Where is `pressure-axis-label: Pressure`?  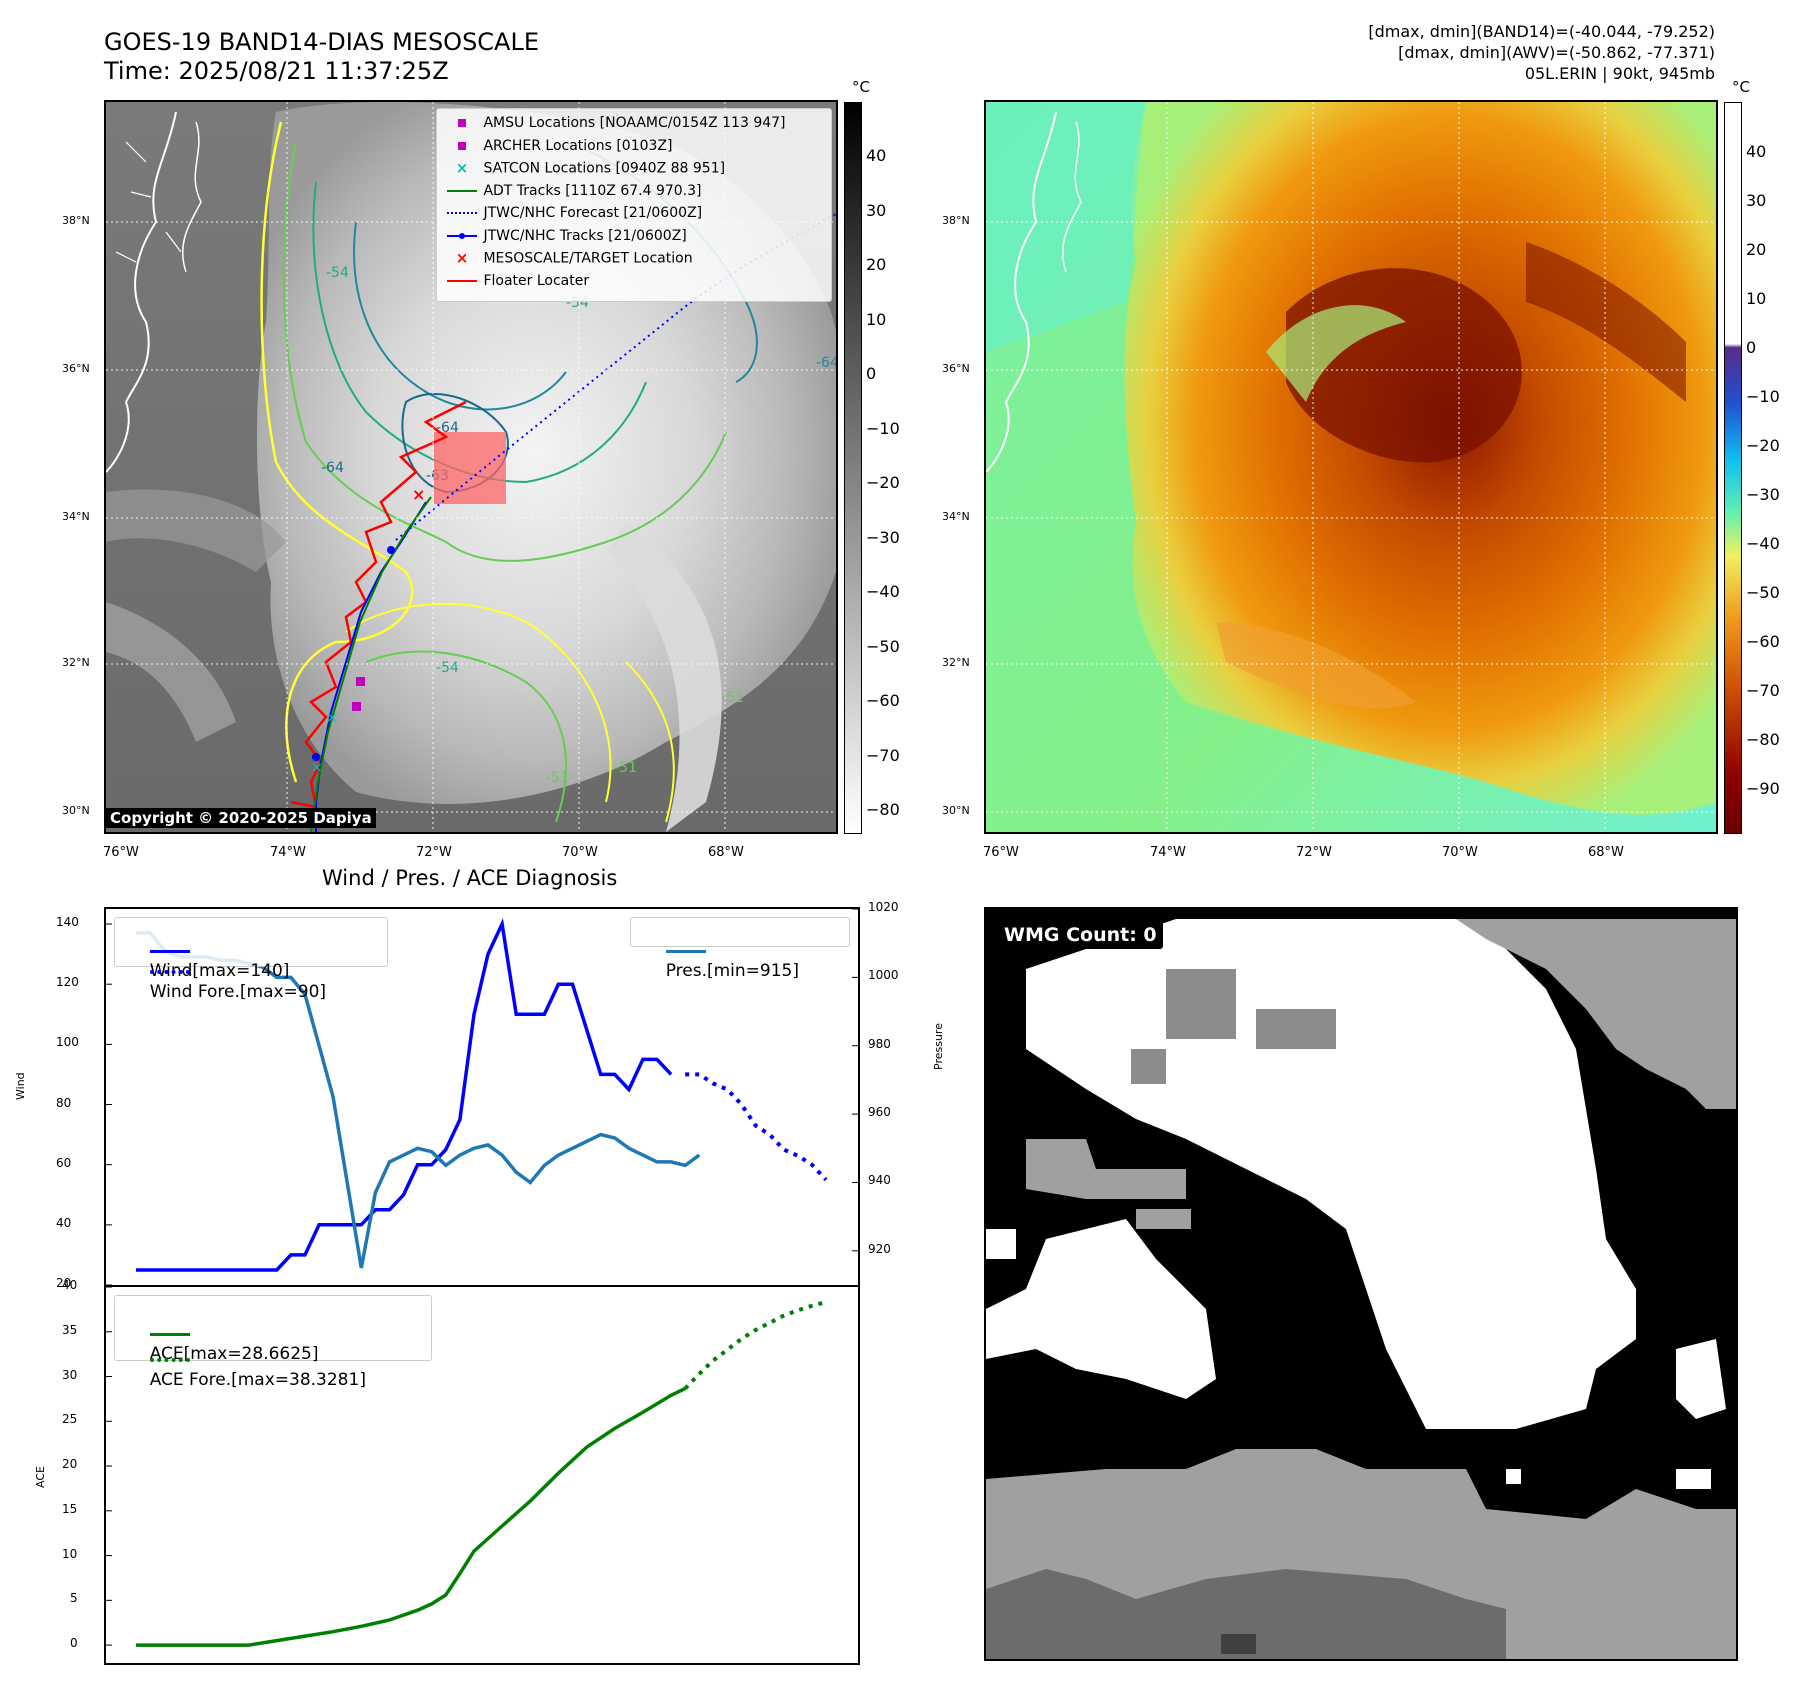
pressure-axis-label: Pressure is located at coordinates (938, 1046).